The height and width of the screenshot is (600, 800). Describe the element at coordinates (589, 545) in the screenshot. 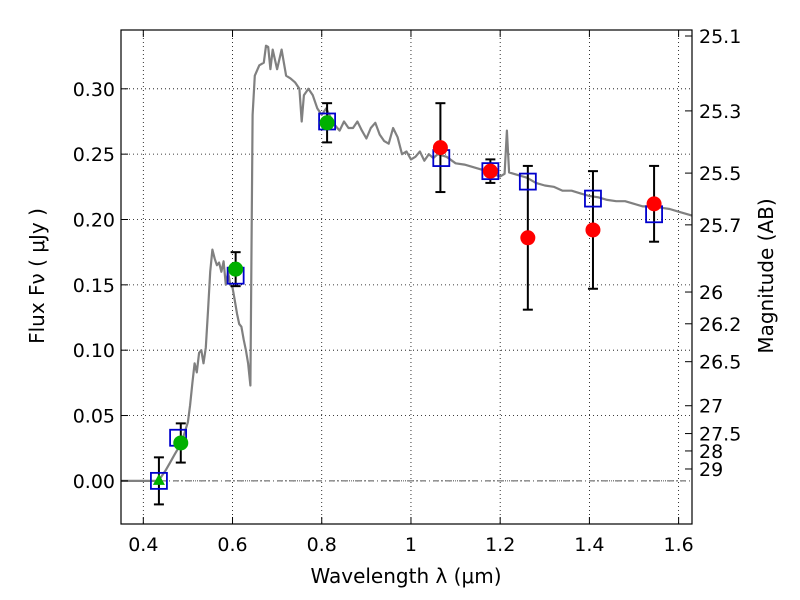

I see `x-tick-label: 1.4` at that location.